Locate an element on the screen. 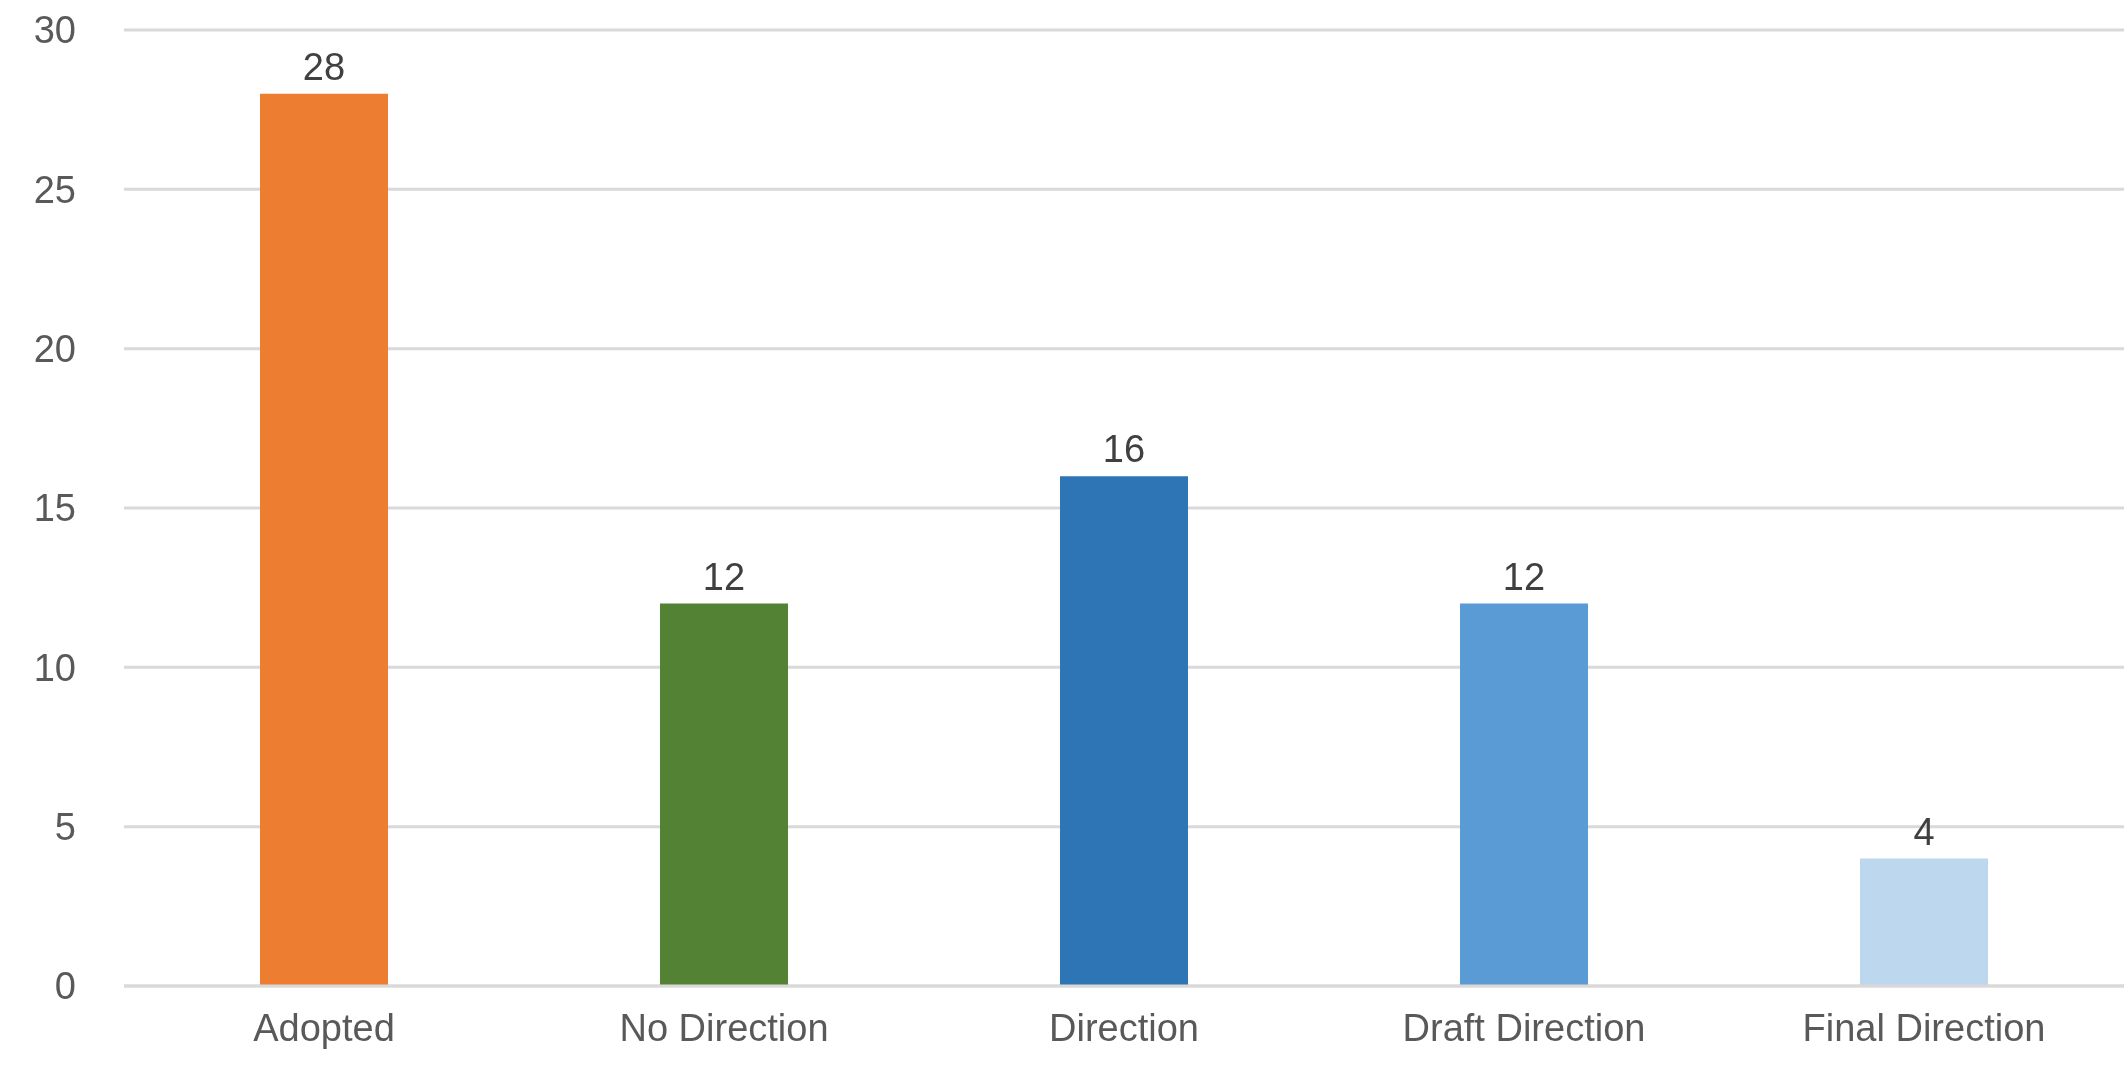 The image size is (2124, 1086). y-tick-label: 30 is located at coordinates (54, 30).